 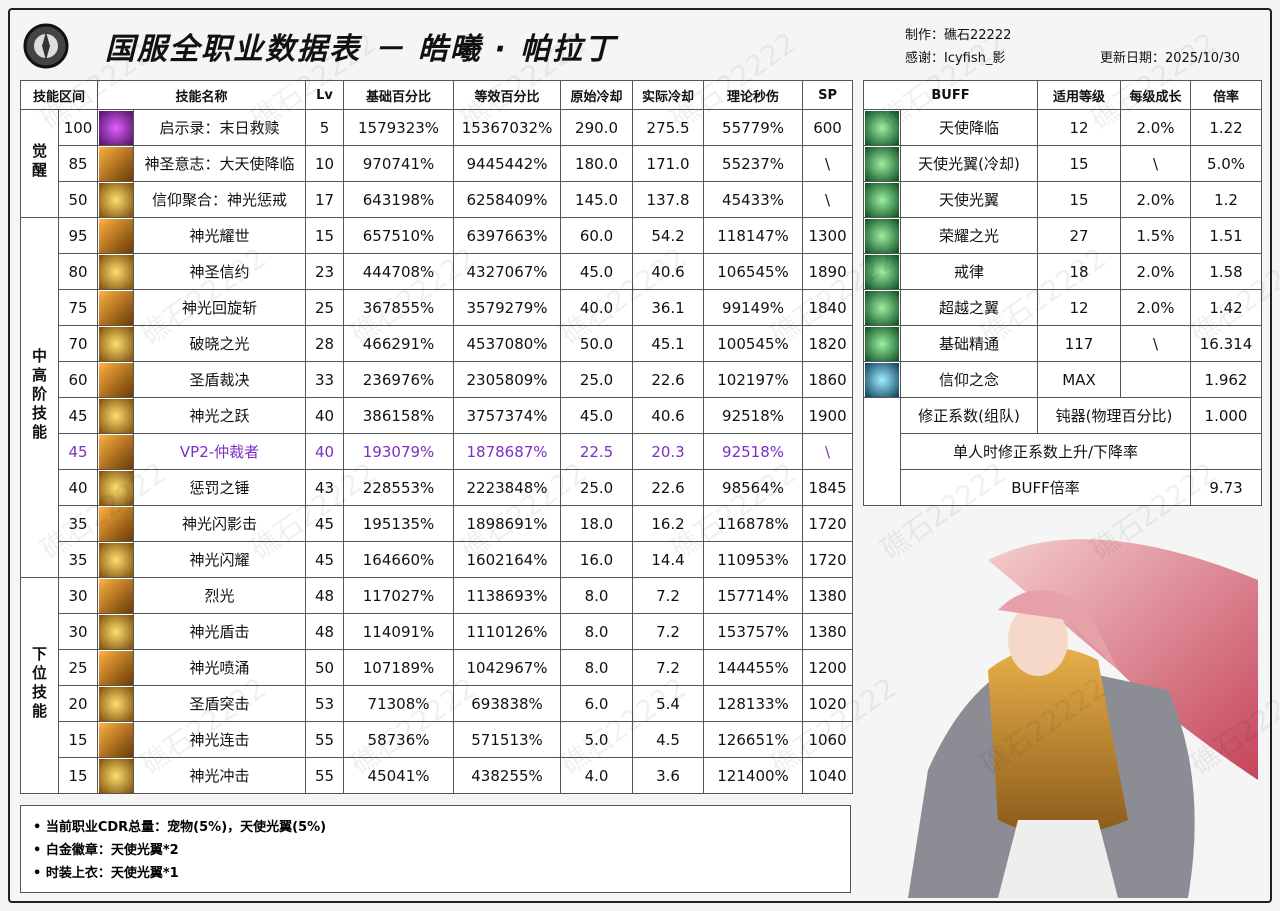 I want to click on skill-real-cd: 22.6, so click(x=668, y=379).